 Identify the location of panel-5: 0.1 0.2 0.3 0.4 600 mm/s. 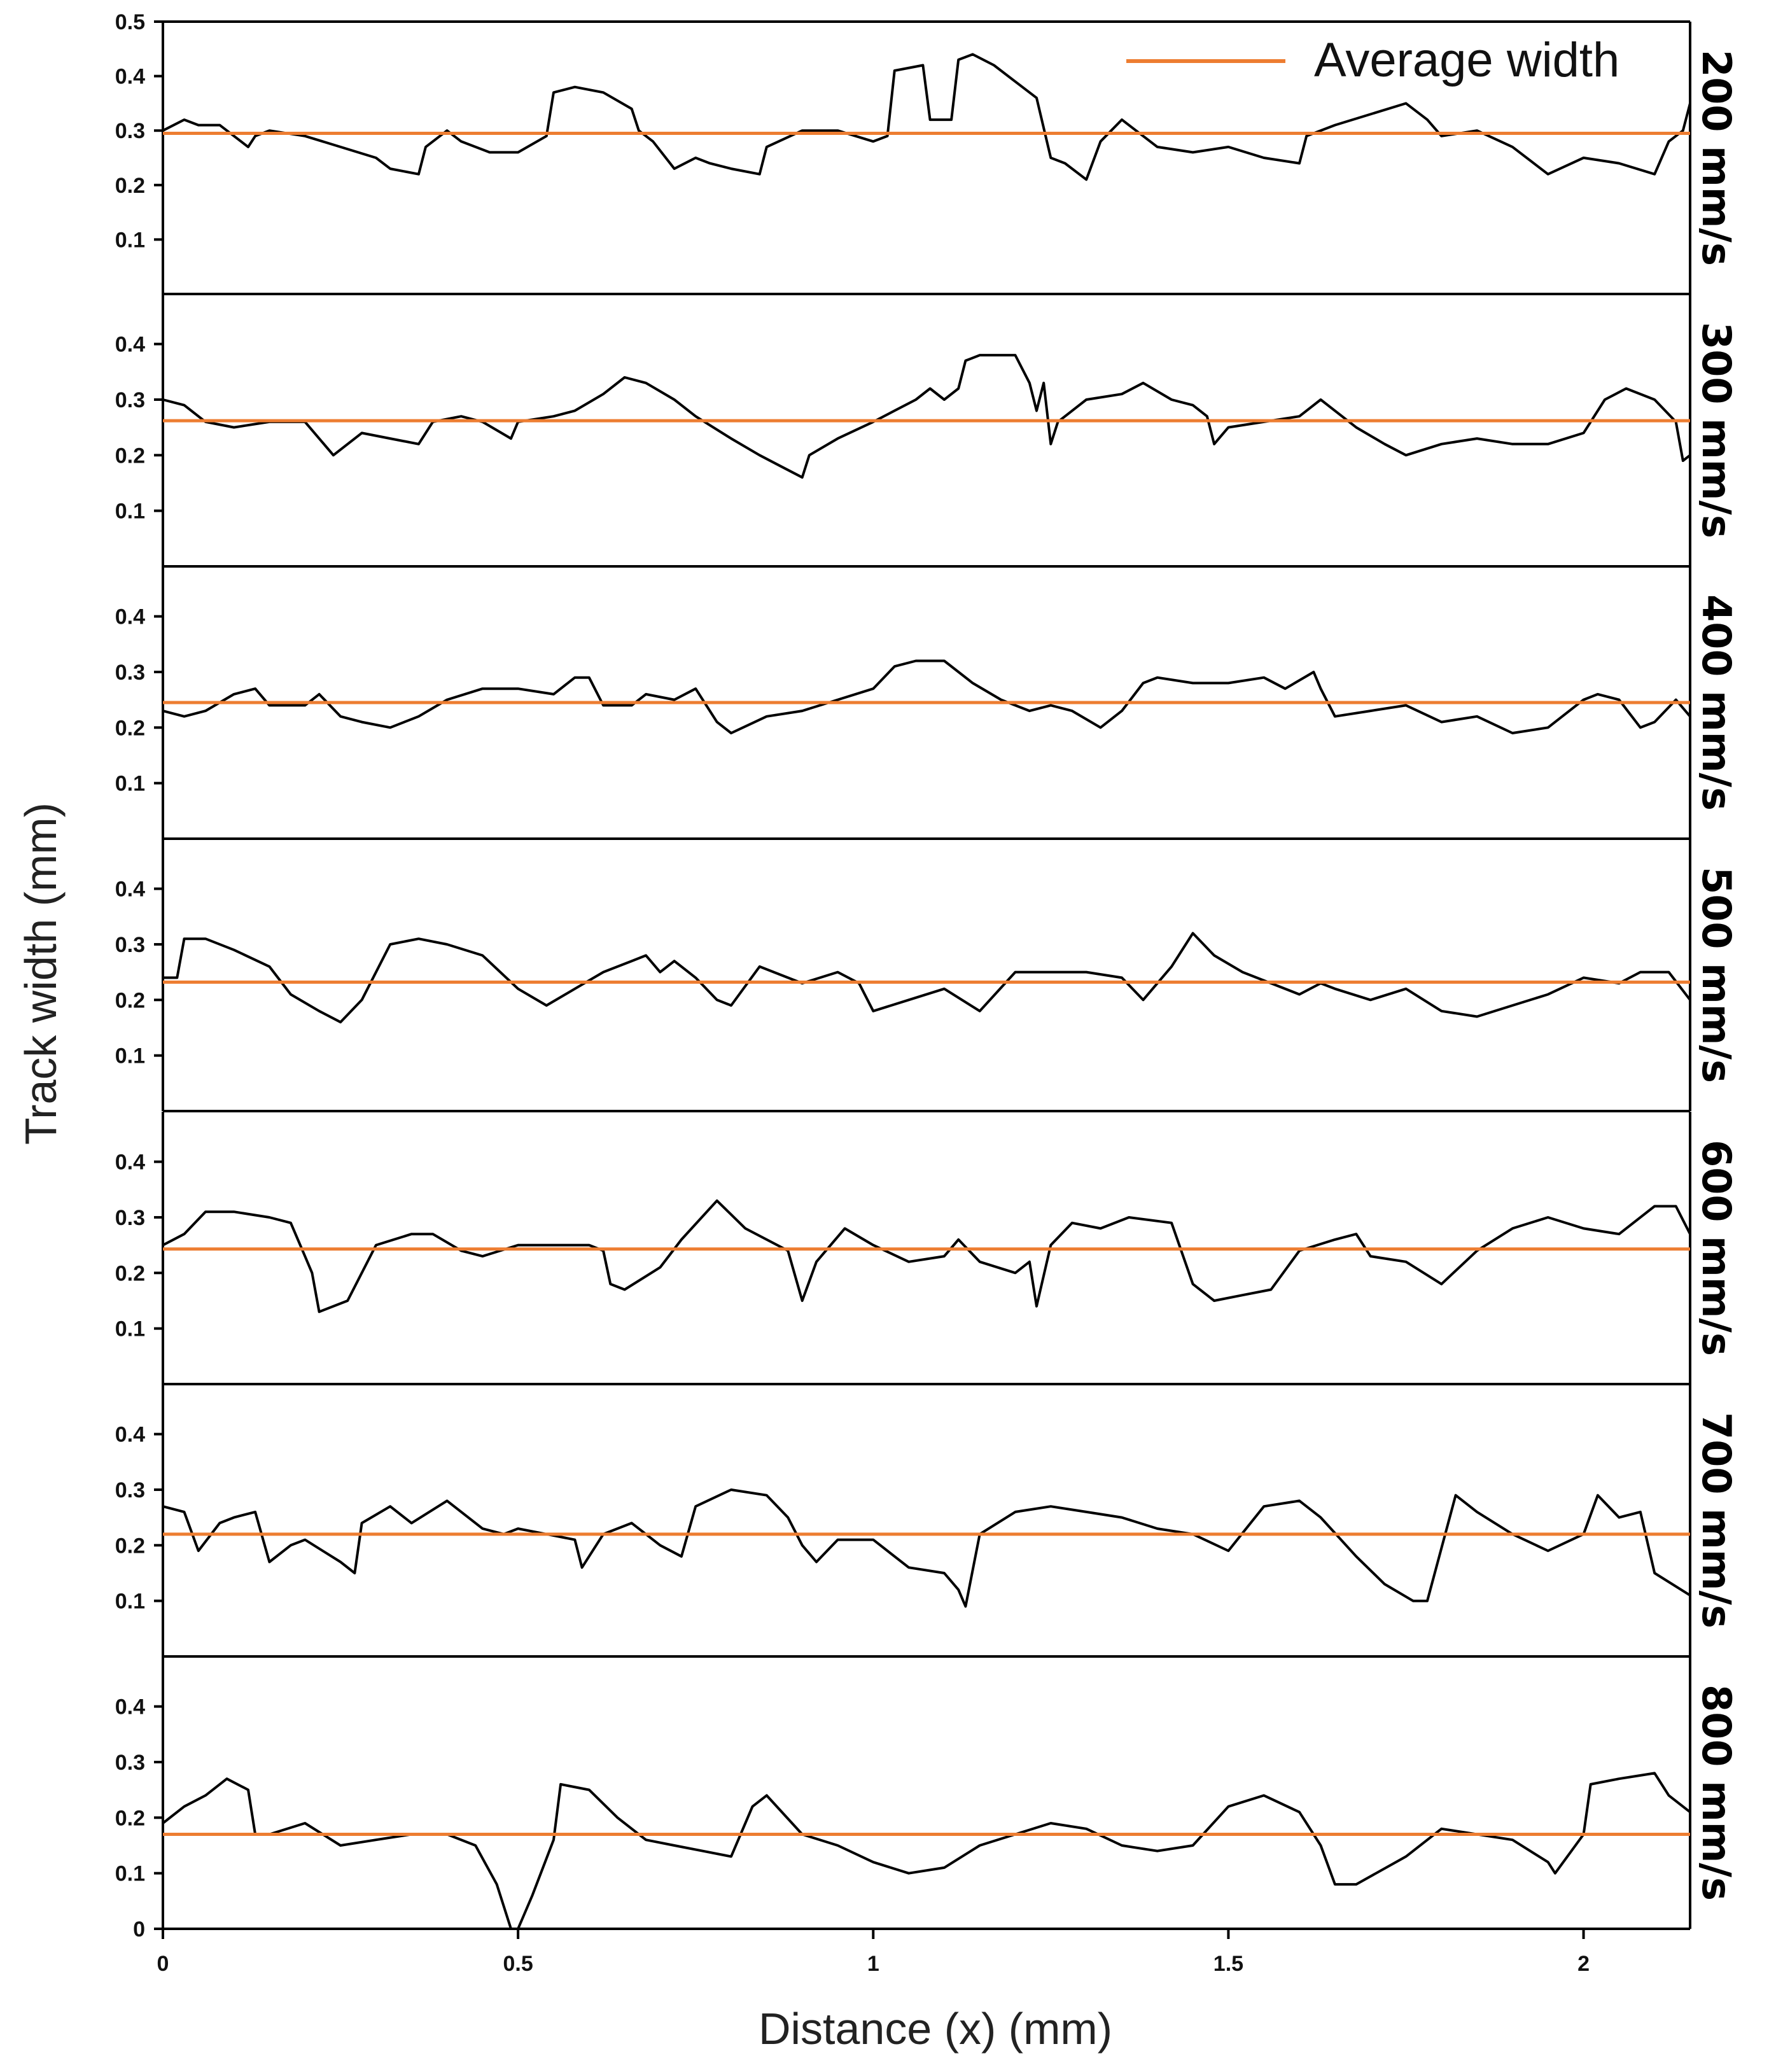
(927, 1248).